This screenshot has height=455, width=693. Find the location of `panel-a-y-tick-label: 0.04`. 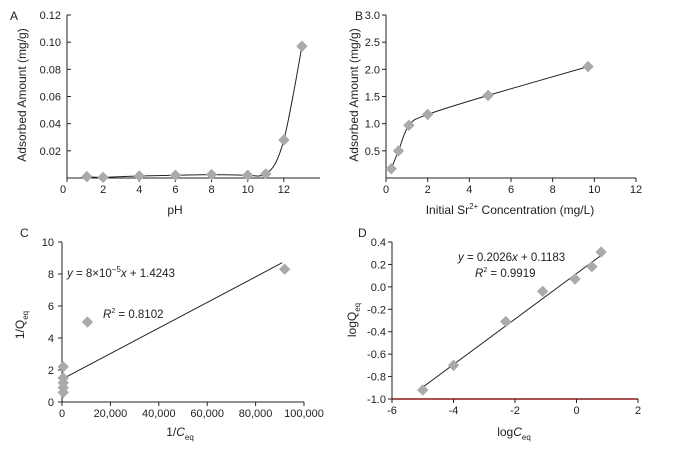

panel-a-y-tick-label: 0.04 is located at coordinates (50, 125).